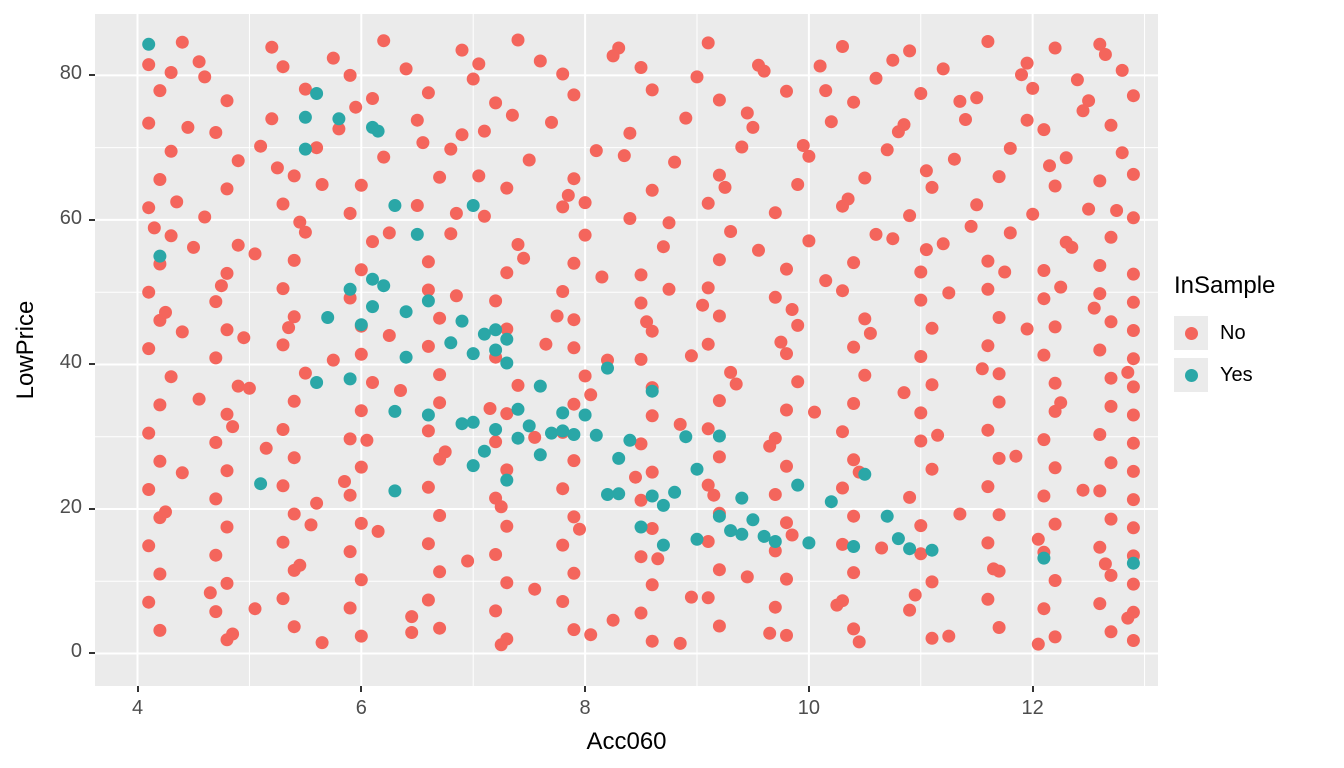 This screenshot has width=1344, height=768. I want to click on x-tick-label: 4, so click(137, 708).